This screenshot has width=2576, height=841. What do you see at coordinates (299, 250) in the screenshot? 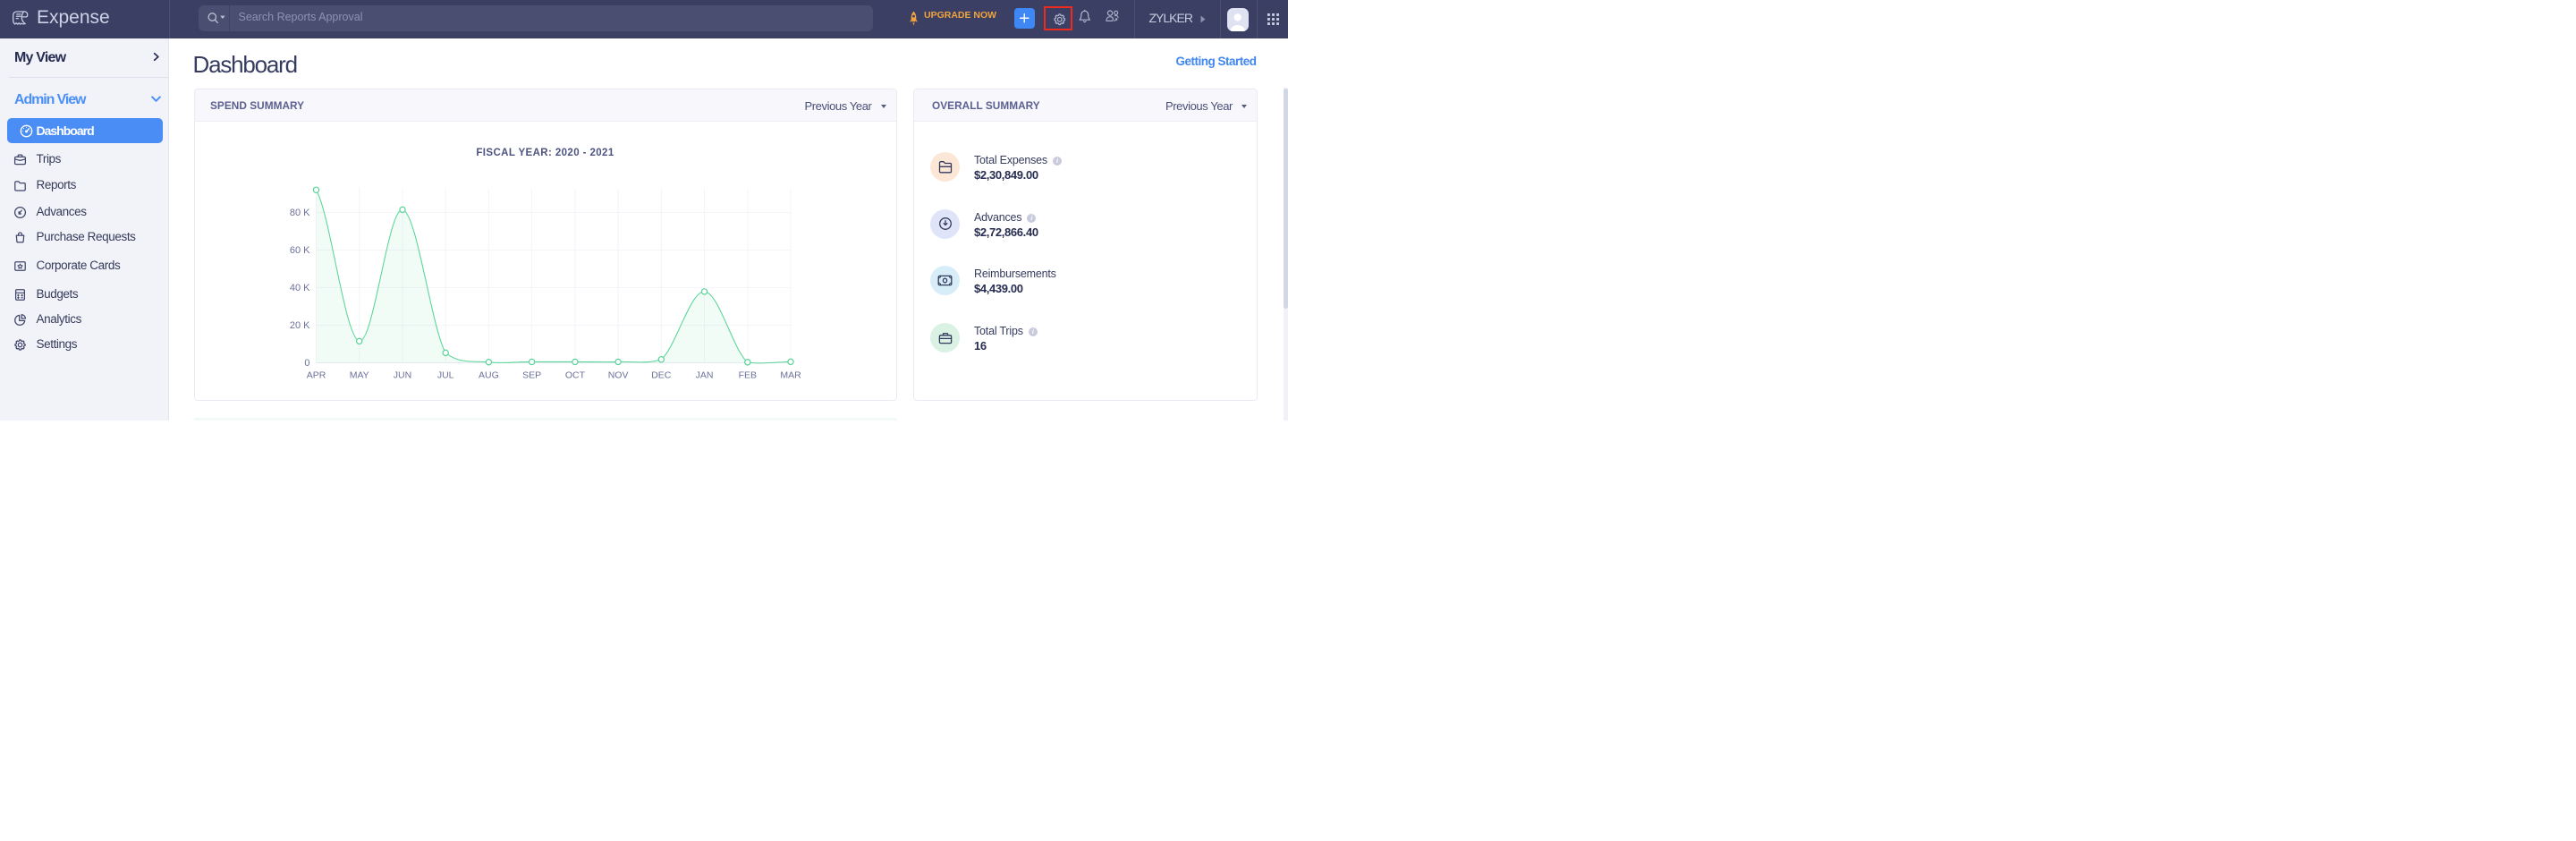
I see `svg-text: 60 K` at bounding box center [299, 250].